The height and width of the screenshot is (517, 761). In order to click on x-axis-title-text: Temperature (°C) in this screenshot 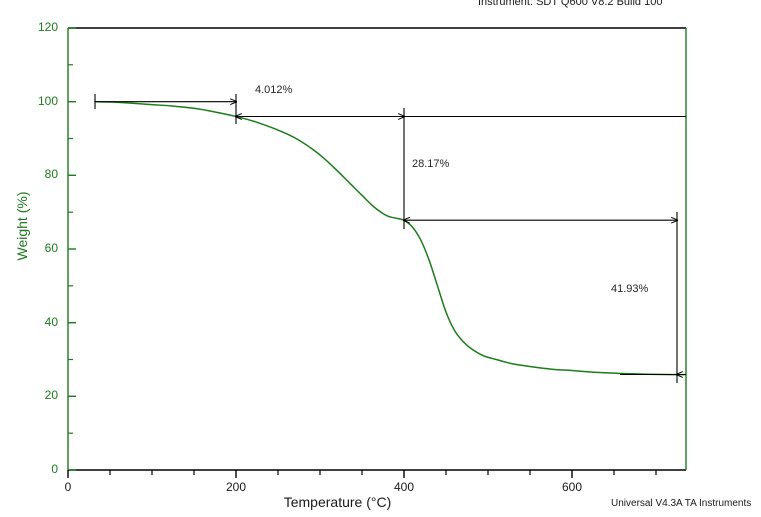, I will do `click(337, 502)`.